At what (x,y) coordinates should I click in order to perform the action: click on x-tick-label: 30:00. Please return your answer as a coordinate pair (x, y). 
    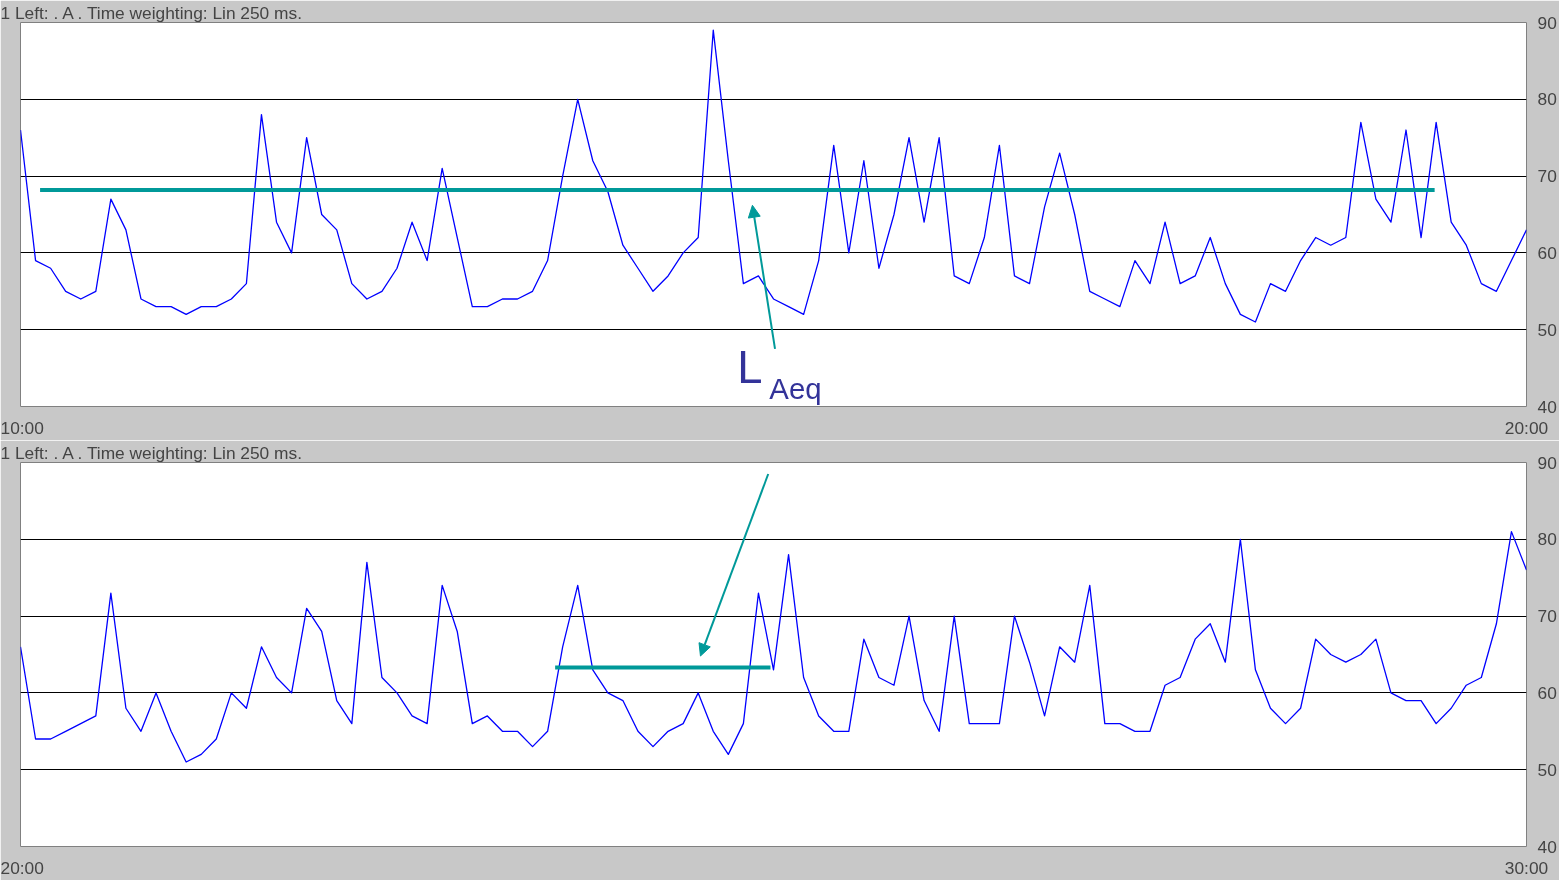
    Looking at the image, I should click on (1526, 867).